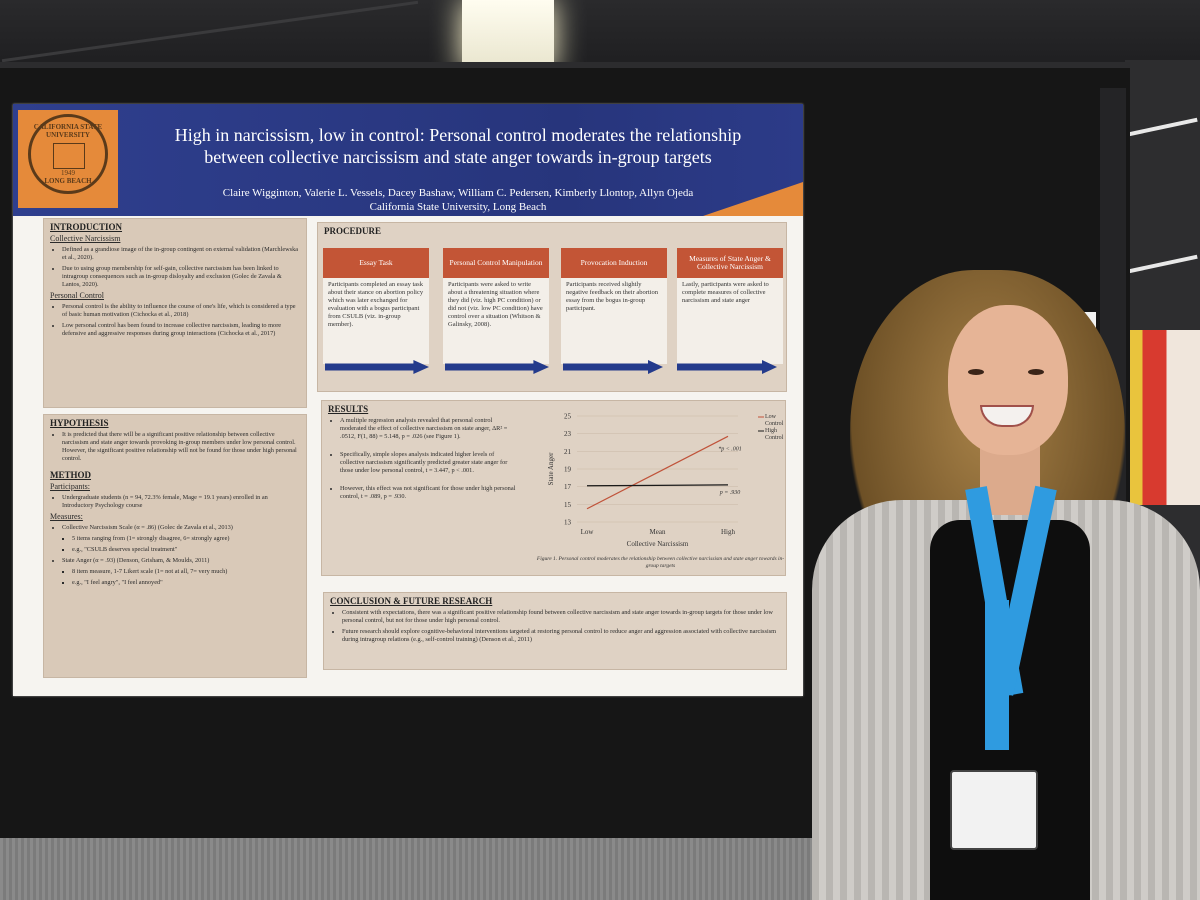 This screenshot has width=1200, height=900. What do you see at coordinates (568, 470) in the screenshot?
I see `y-tick-label: 19` at bounding box center [568, 470].